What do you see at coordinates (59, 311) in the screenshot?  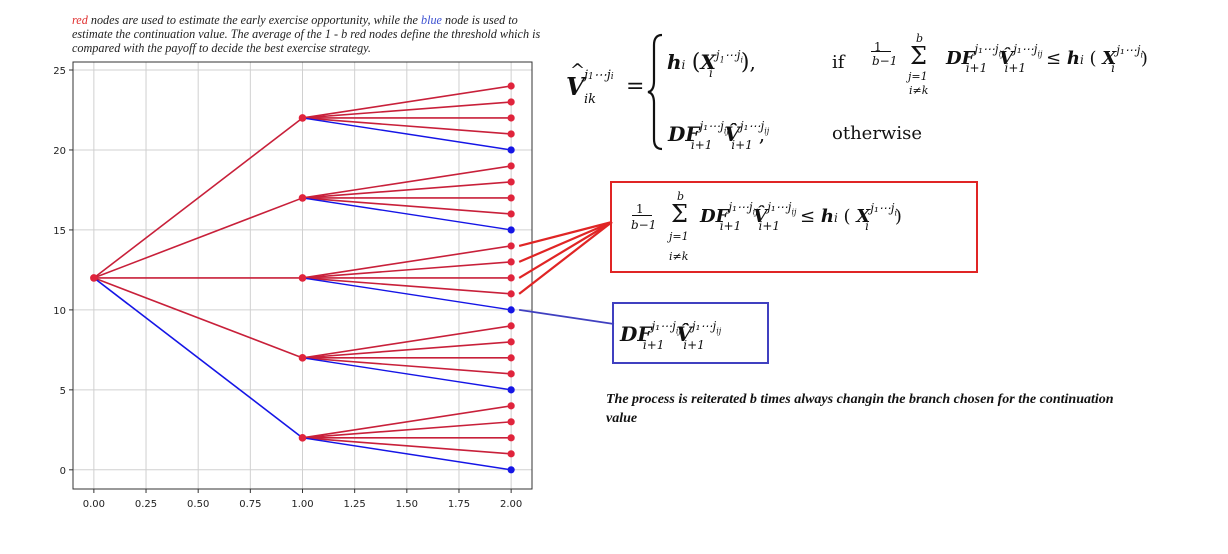 I see `y-tick-label: 10` at bounding box center [59, 311].